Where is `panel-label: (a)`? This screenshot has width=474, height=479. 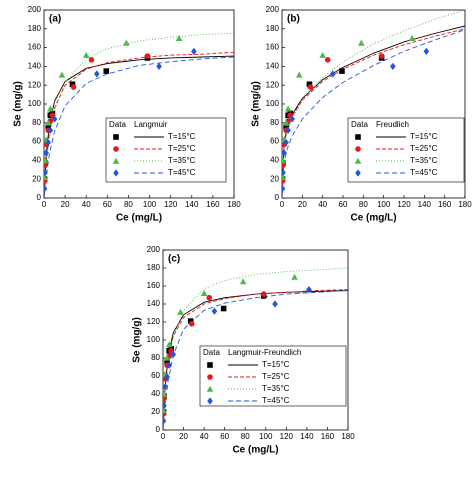 panel-label: (a) is located at coordinates (55, 19).